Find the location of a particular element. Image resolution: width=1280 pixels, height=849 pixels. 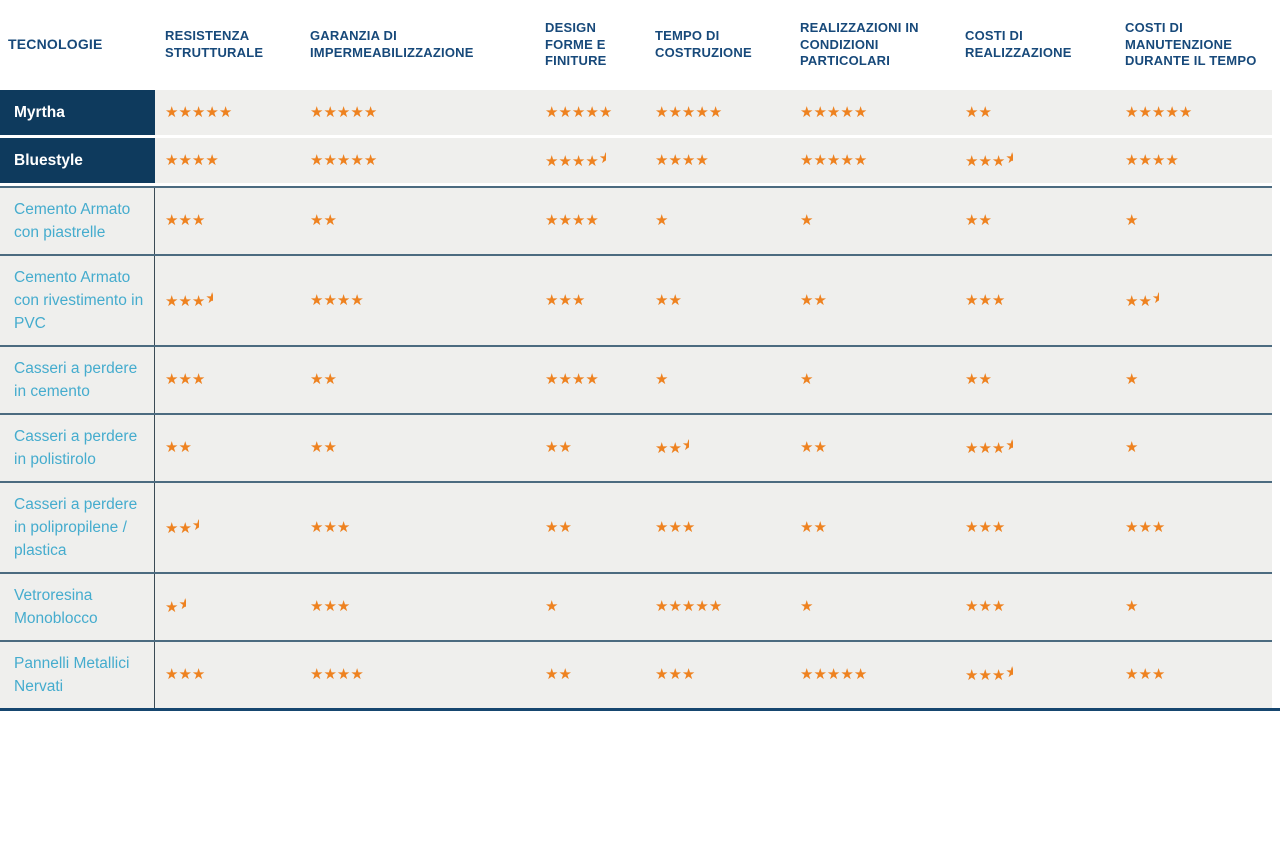

row-label: Casseri a perdere in polistirolo is located at coordinates (77, 448).